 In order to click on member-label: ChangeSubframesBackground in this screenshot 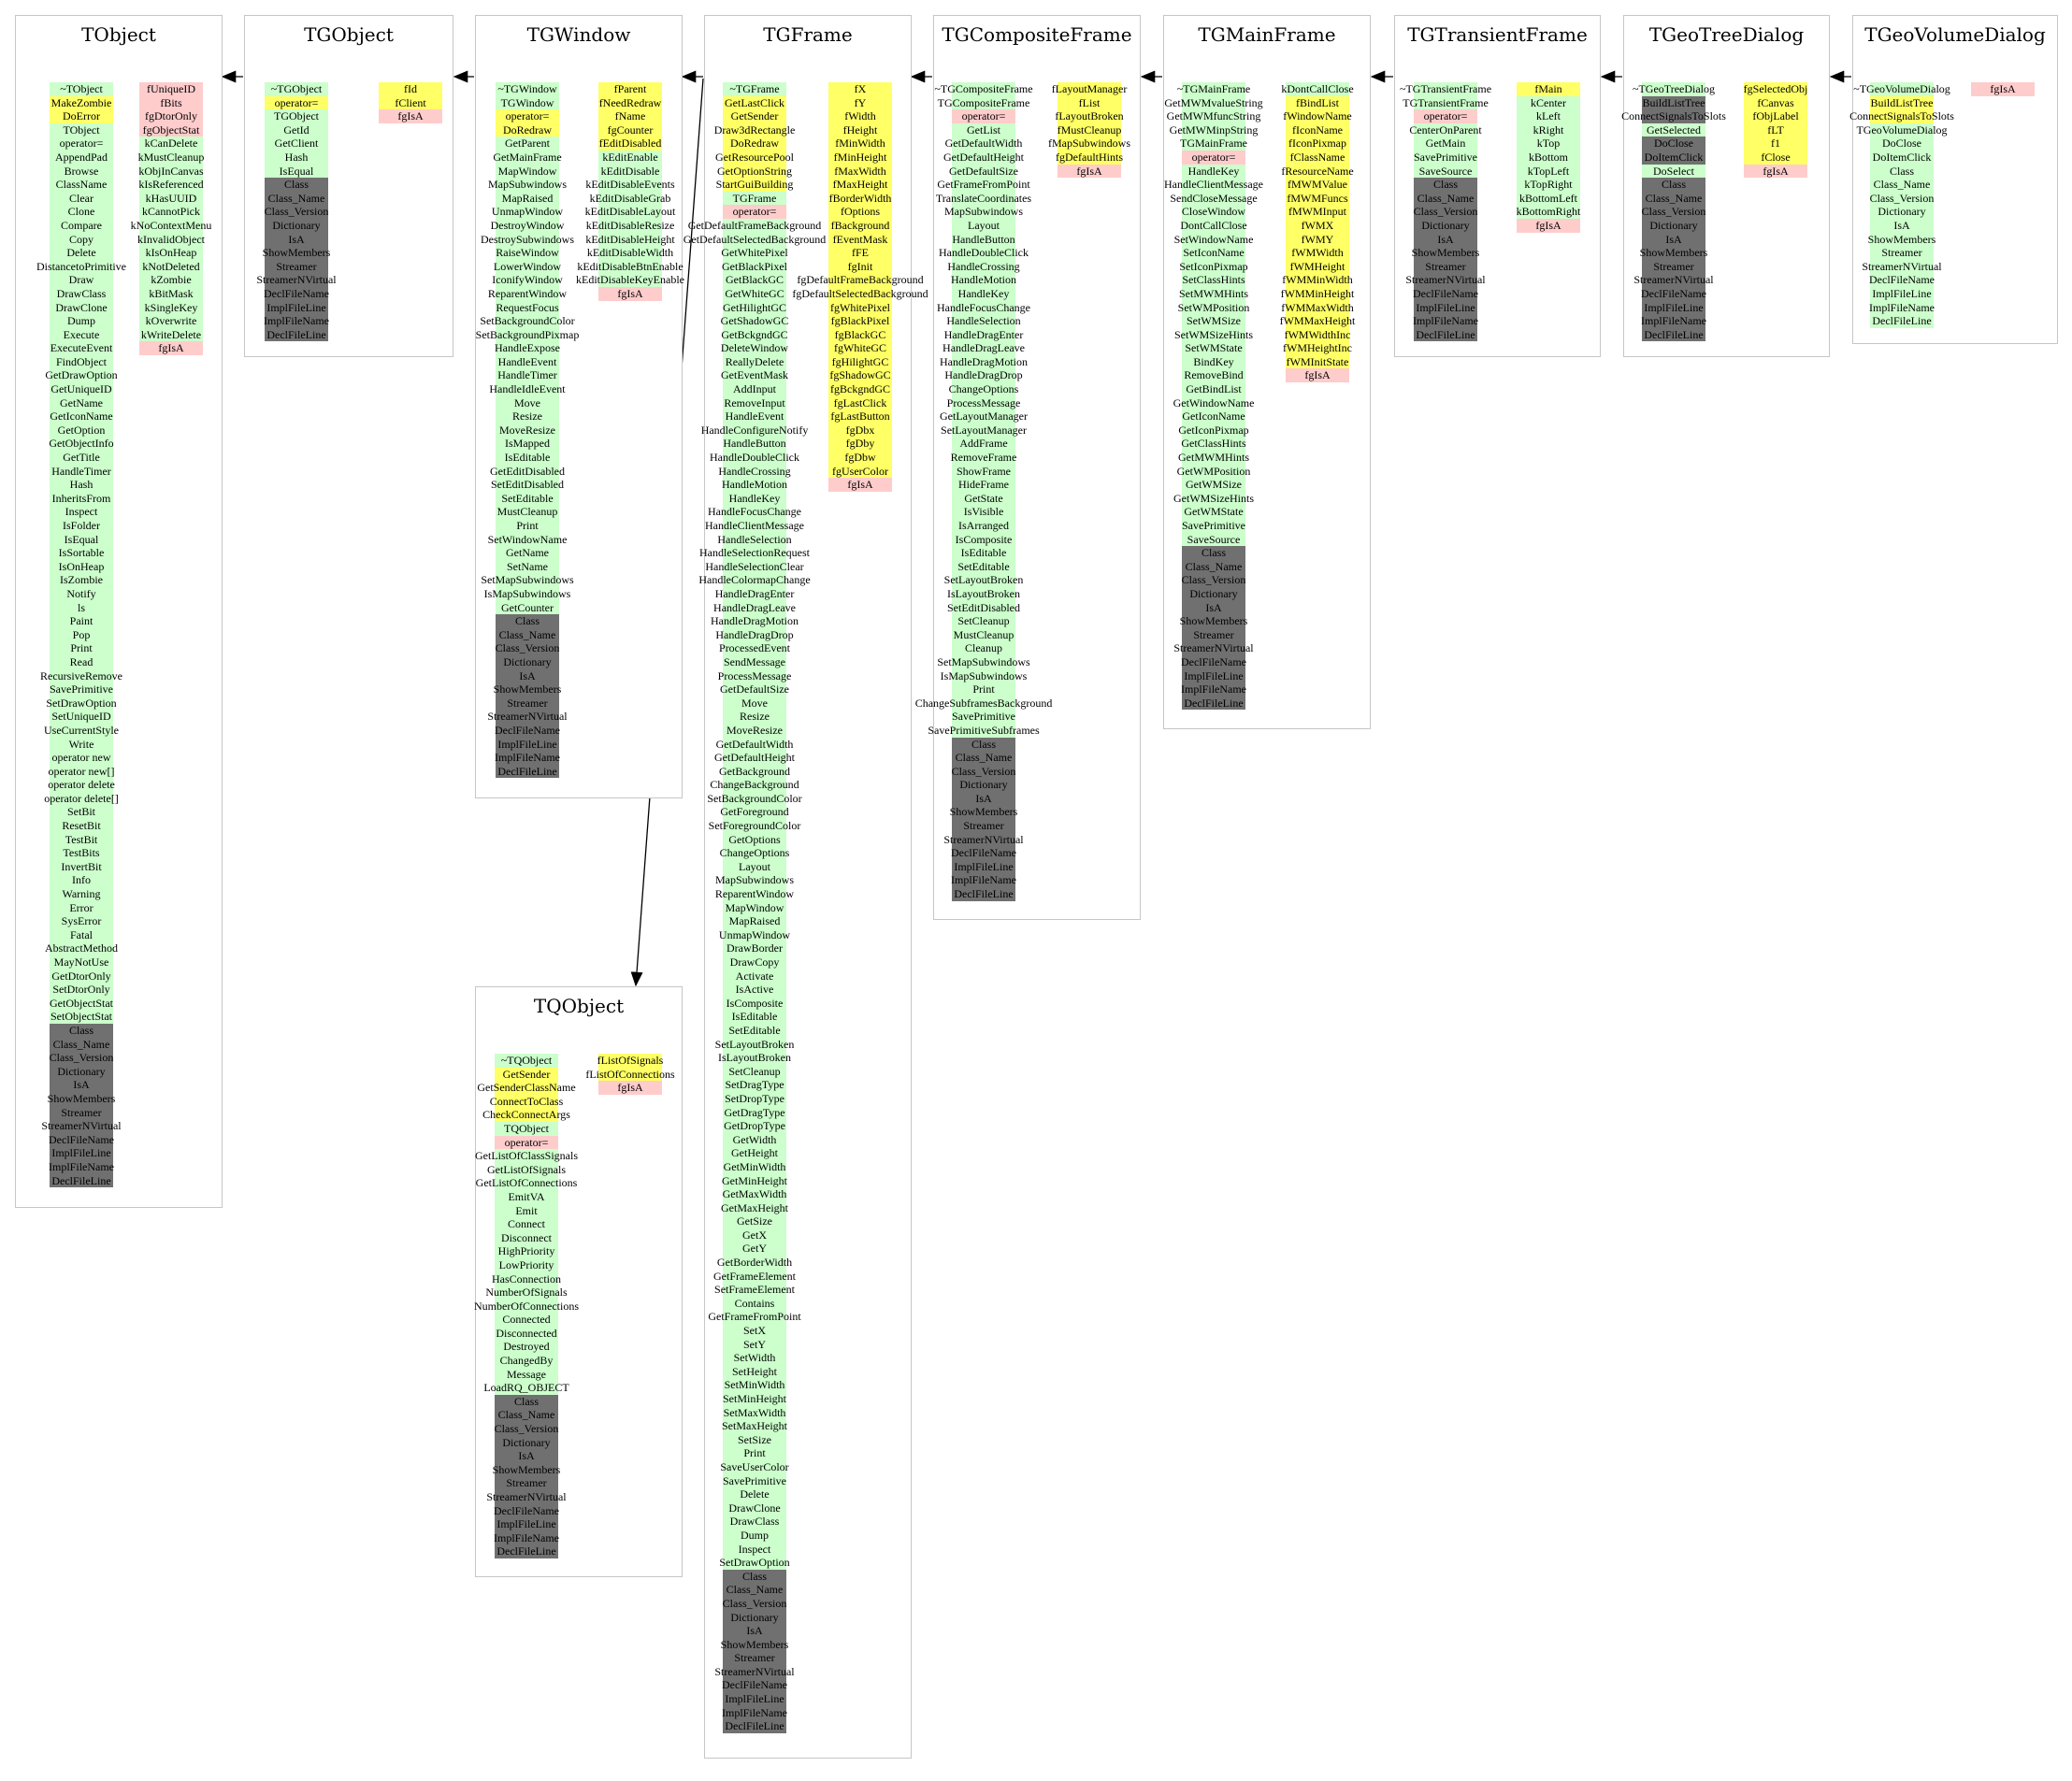, I will do `click(984, 703)`.